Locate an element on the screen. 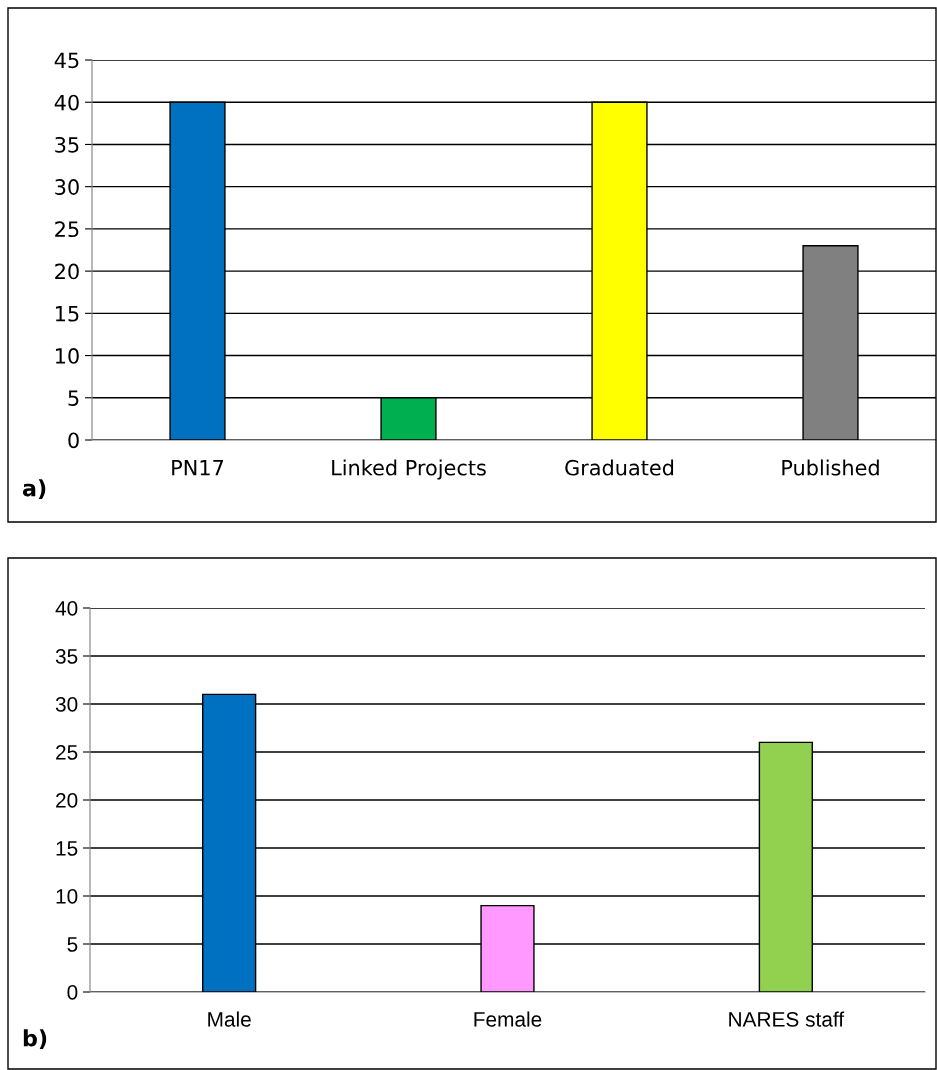 Image resolution: width=937 pixels, height=1070 pixels. x-tick-label: Male is located at coordinates (229, 1019).